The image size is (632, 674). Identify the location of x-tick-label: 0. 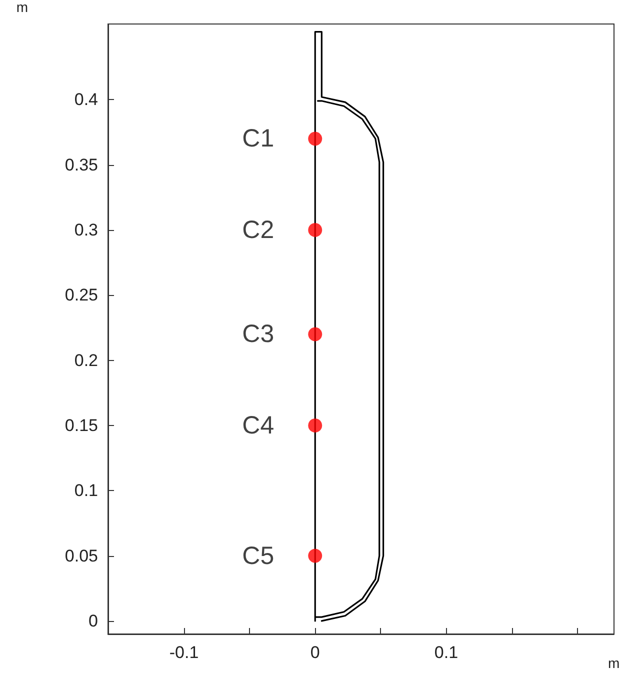
(315, 652).